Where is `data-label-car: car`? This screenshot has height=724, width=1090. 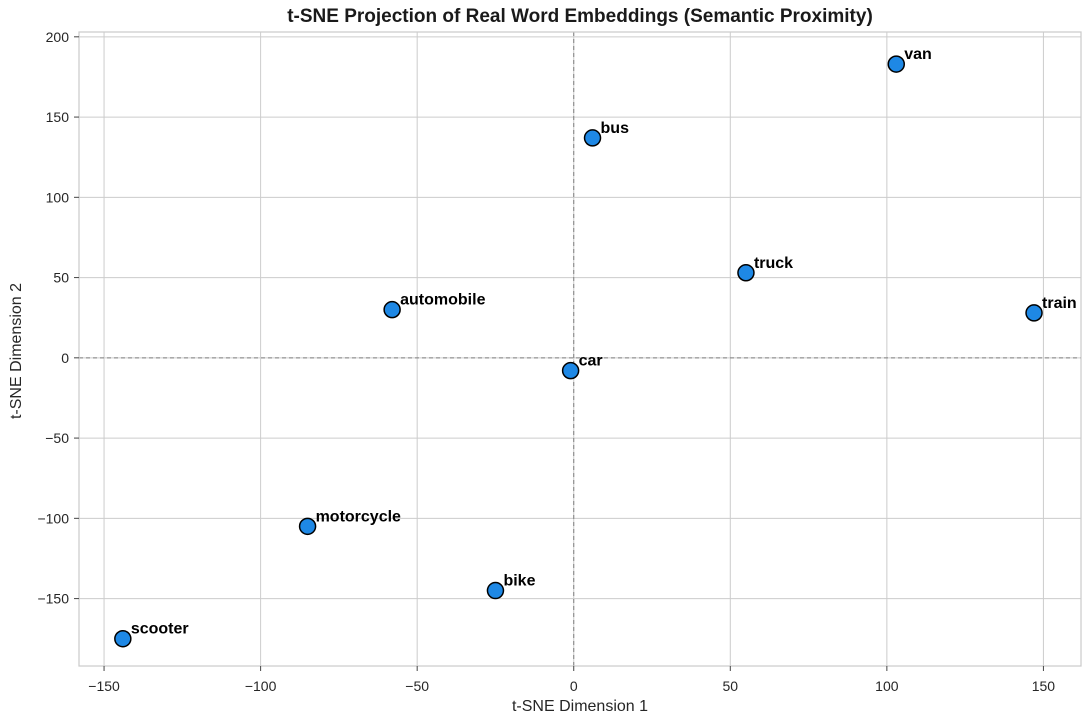
data-label-car: car is located at coordinates (591, 361).